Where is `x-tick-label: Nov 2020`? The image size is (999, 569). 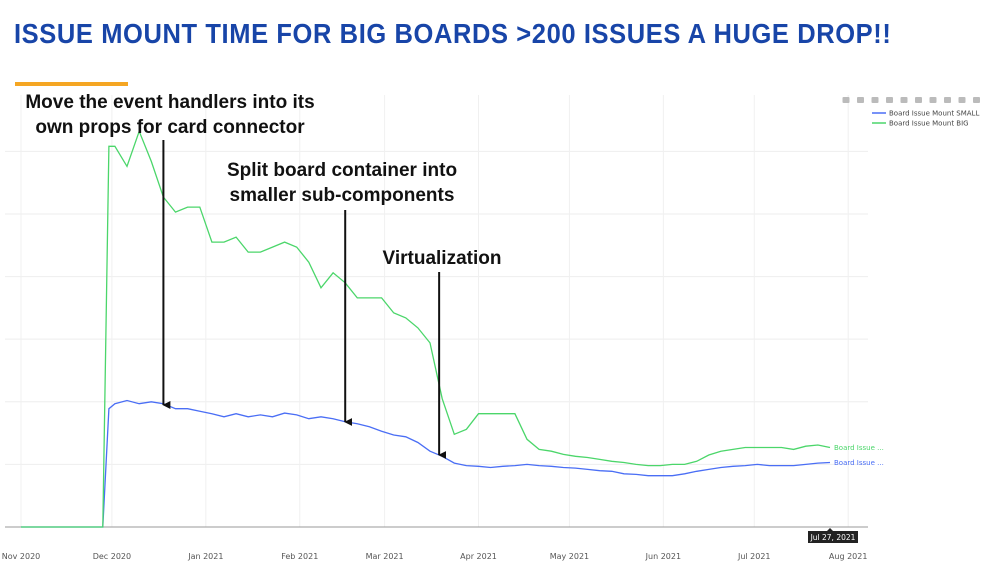 x-tick-label: Nov 2020 is located at coordinates (21, 556).